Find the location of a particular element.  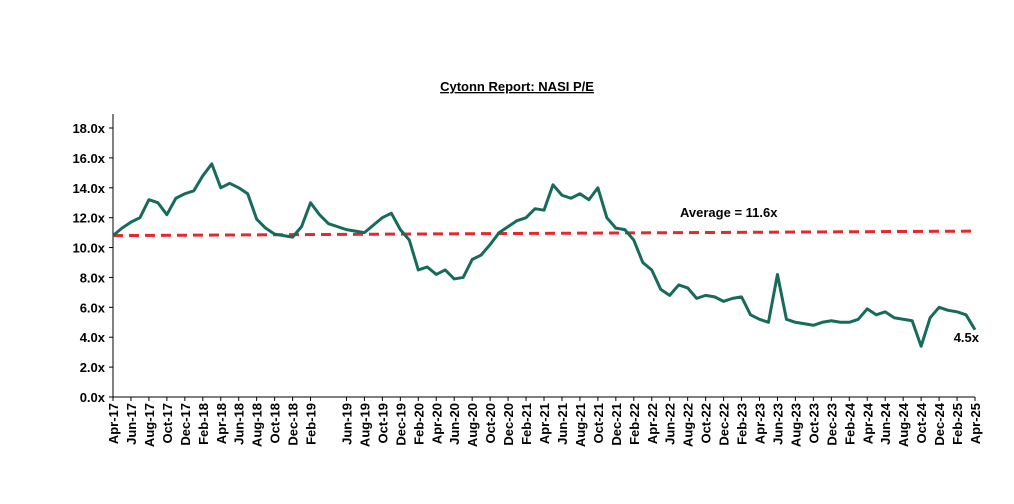

x-tick-label: Dec-21 is located at coordinates (616, 424).